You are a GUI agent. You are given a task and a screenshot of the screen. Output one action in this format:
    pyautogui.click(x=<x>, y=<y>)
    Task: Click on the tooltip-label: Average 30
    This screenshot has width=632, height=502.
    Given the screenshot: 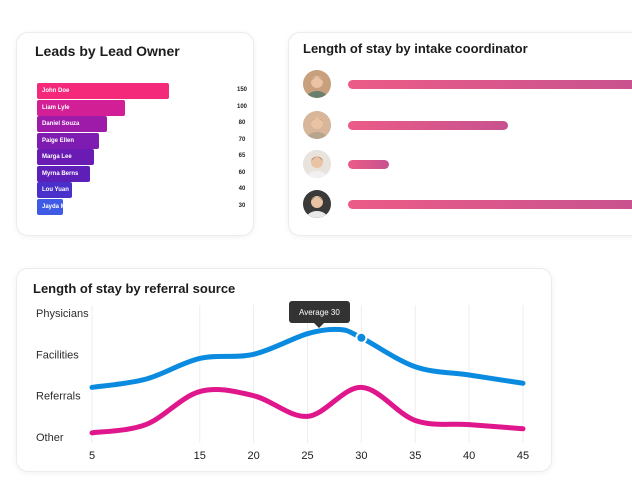 What is the action you would take?
    pyautogui.click(x=319, y=312)
    